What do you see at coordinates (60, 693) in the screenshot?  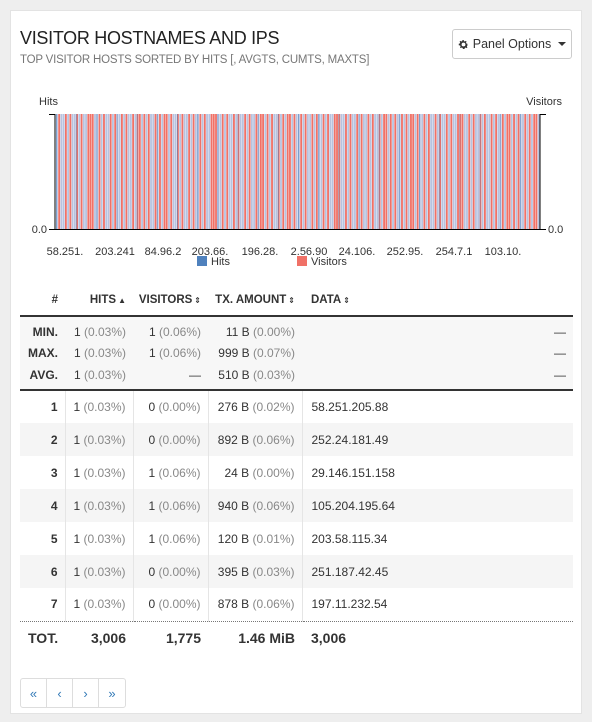 I see `prev-page-button: ‹` at bounding box center [60, 693].